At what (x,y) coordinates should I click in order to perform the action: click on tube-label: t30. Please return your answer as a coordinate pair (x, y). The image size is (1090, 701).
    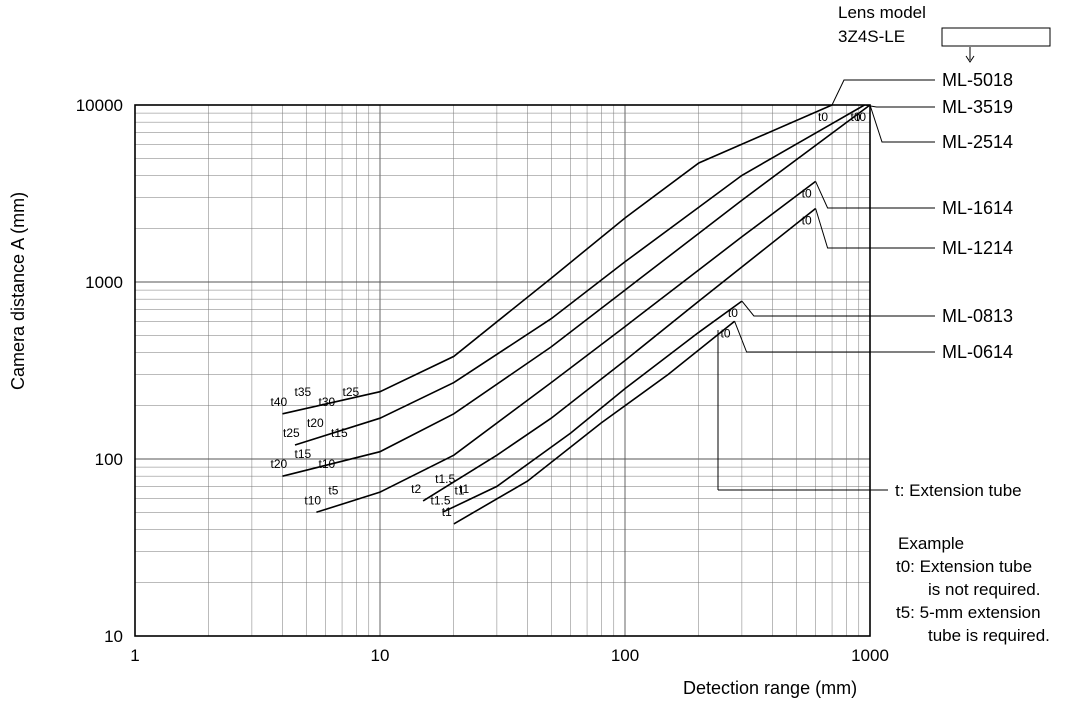
    Looking at the image, I should click on (327, 402).